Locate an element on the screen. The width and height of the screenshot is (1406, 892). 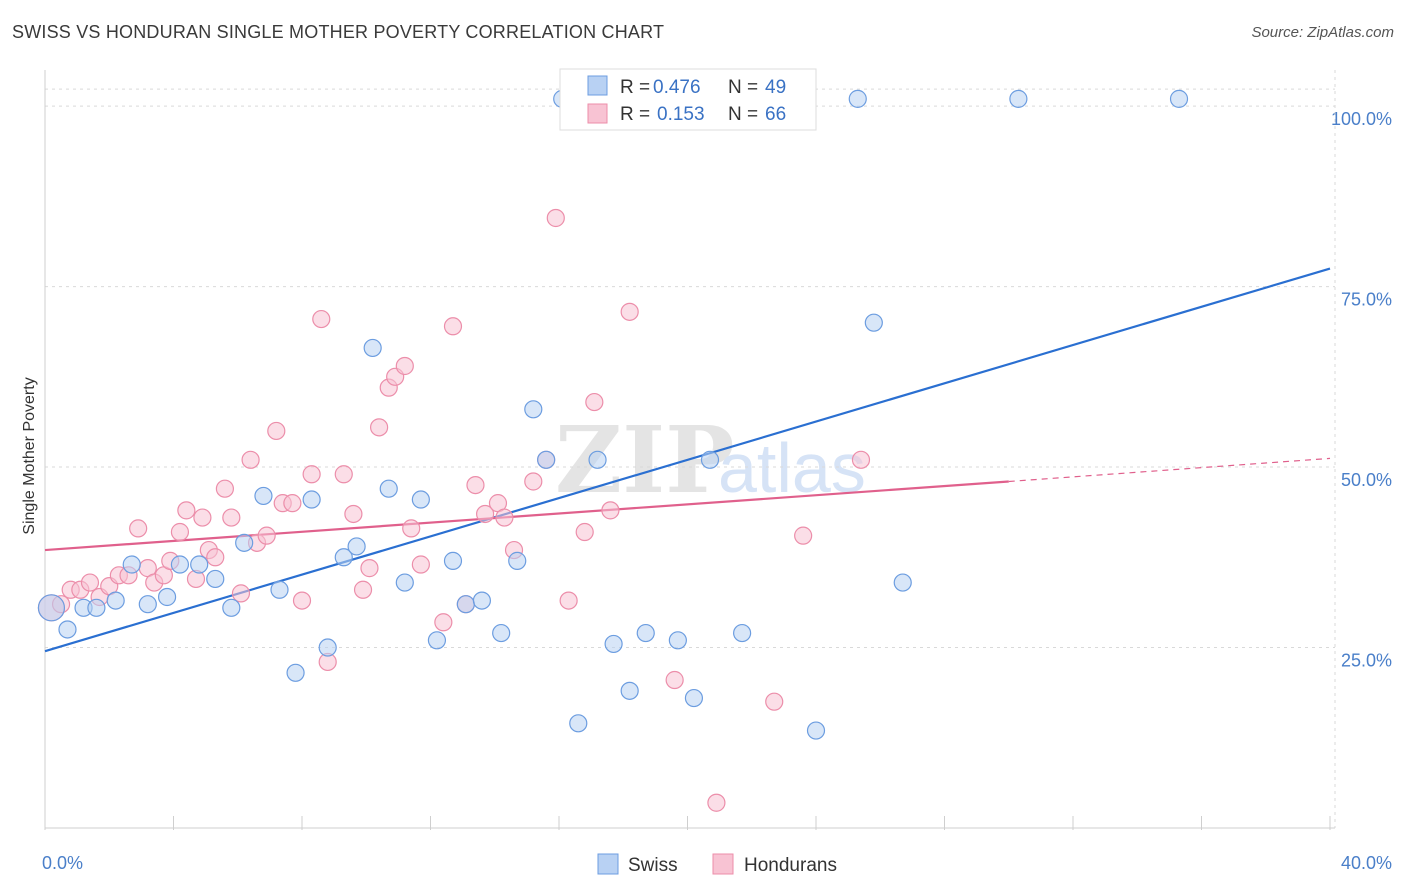
legend-top: R = 0.476 N = 49 R = 0.153 N = 66 is located at coordinates (688, 99).